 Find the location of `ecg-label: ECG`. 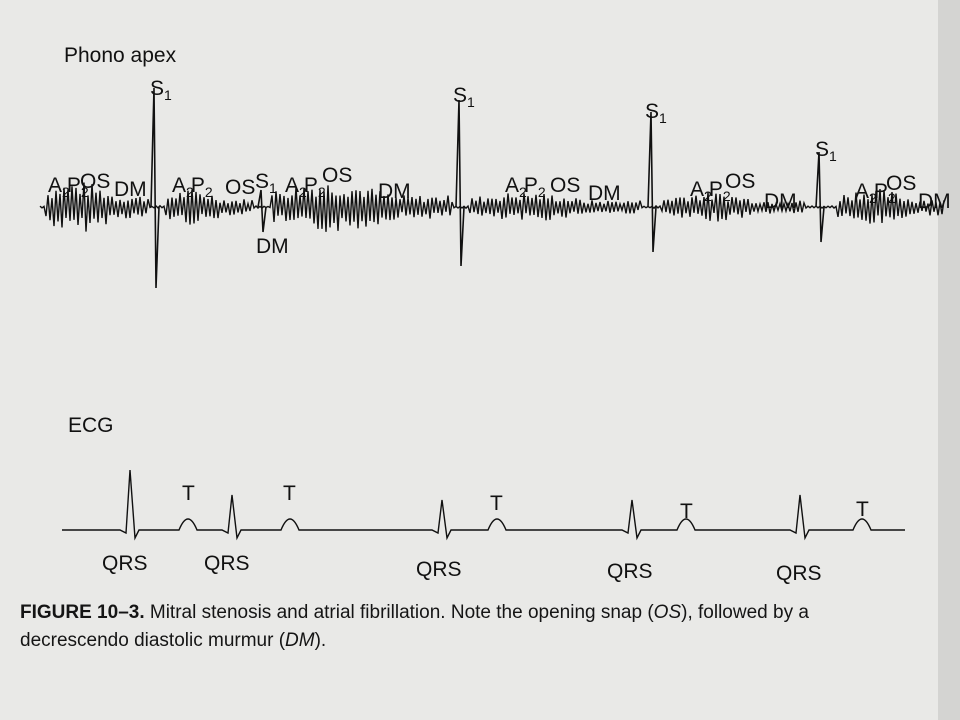

ecg-label: ECG is located at coordinates (91, 425).